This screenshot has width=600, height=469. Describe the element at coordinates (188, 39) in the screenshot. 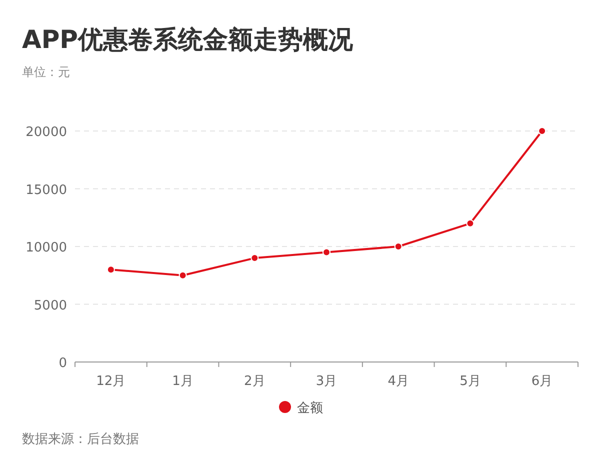

I see `chart-title: APP优惠卷系统金额走势概况` at that location.